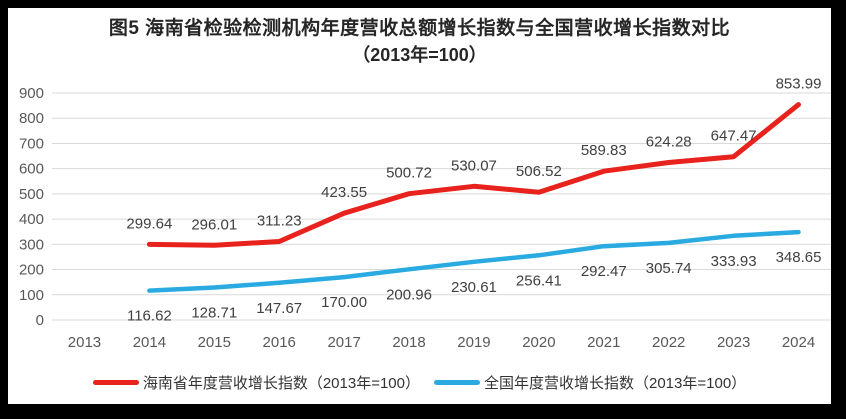 The height and width of the screenshot is (419, 846). I want to click on y-axis-tick-label: 0, so click(40, 320).